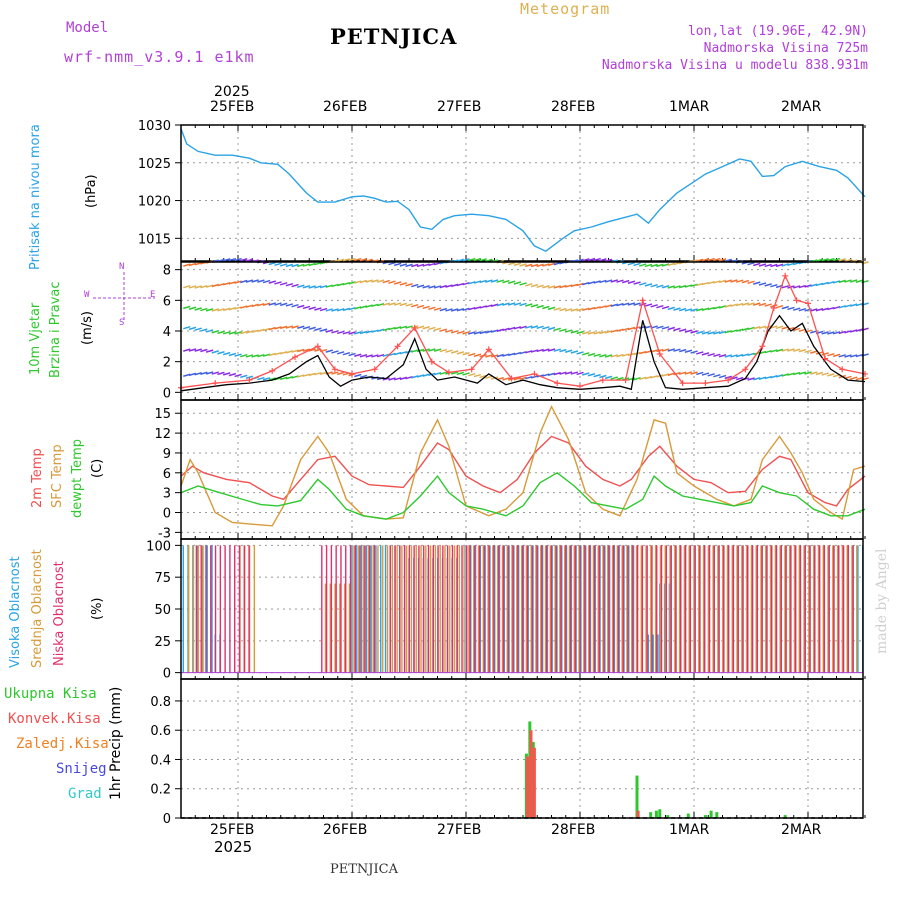  What do you see at coordinates (153, 295) in the screenshot?
I see `compass-e: E` at bounding box center [153, 295].